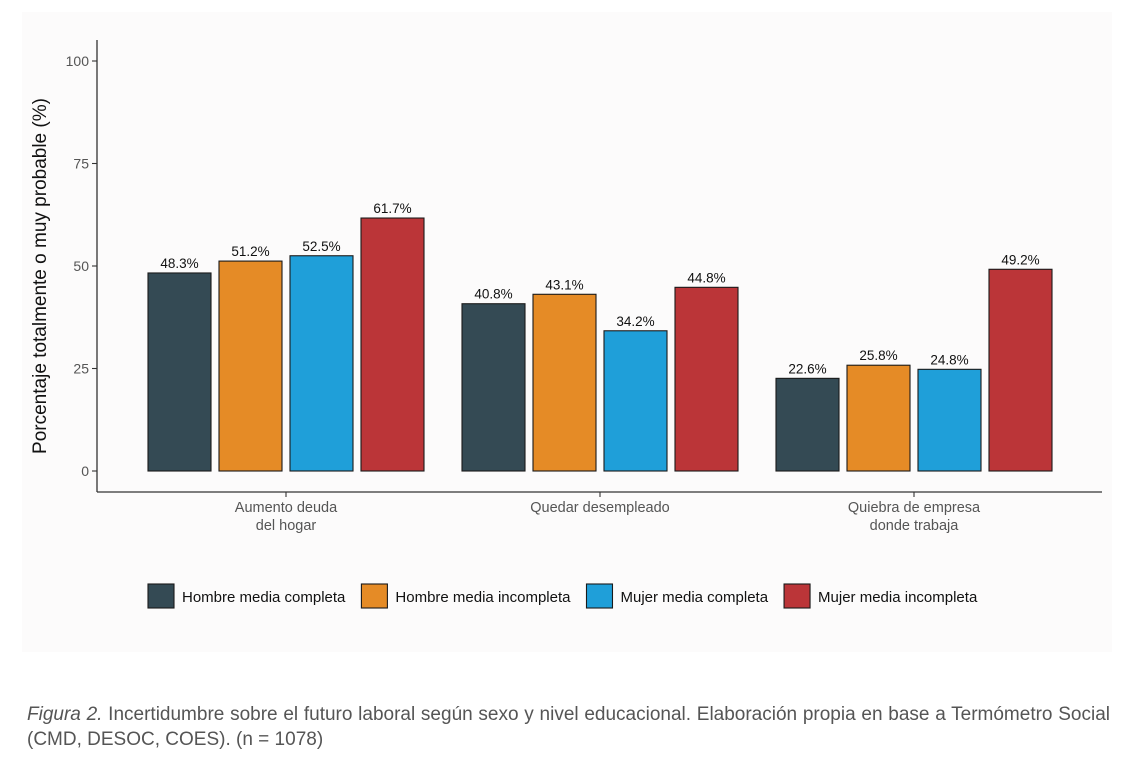  I want to click on y-tick-label: 0, so click(85, 471).